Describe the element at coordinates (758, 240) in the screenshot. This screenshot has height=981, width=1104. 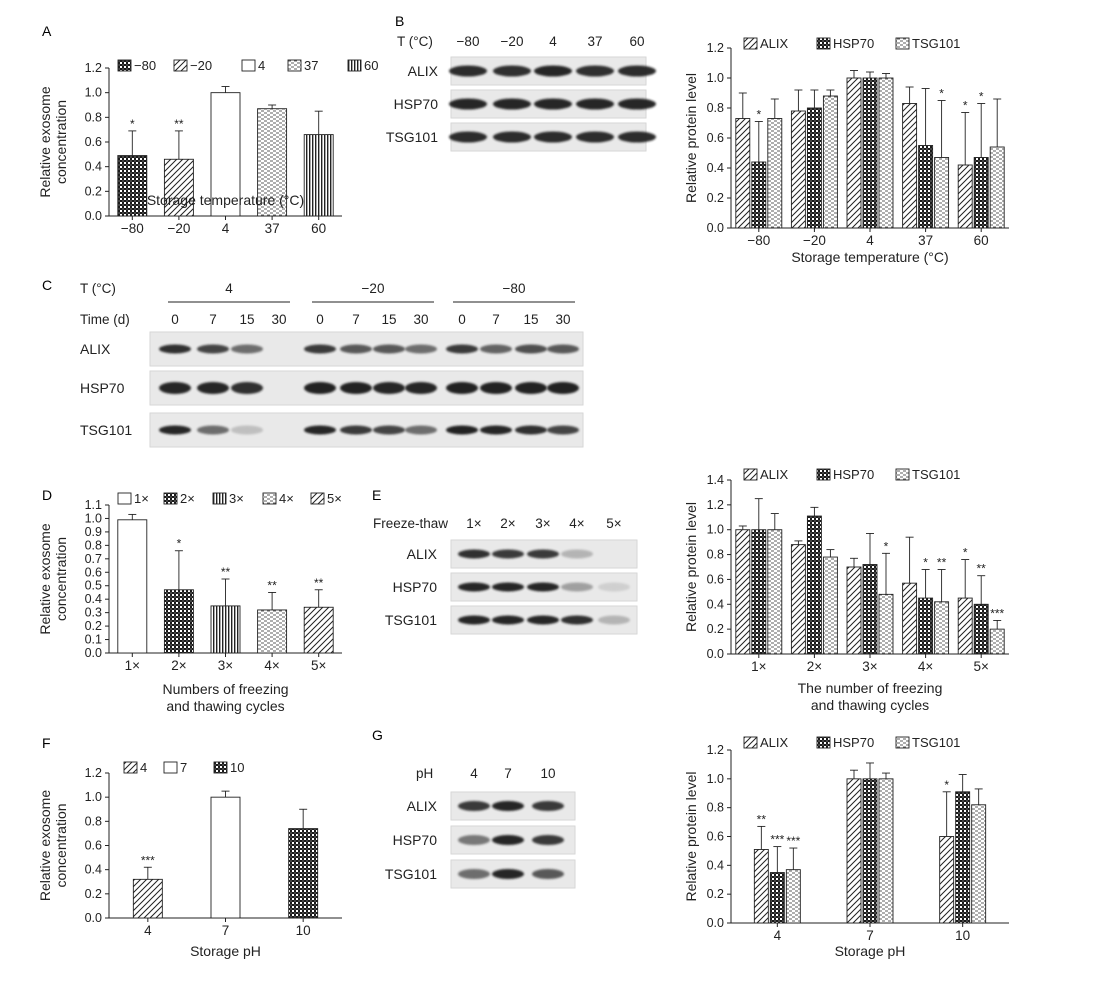
I see `x-tick-label: −80` at that location.